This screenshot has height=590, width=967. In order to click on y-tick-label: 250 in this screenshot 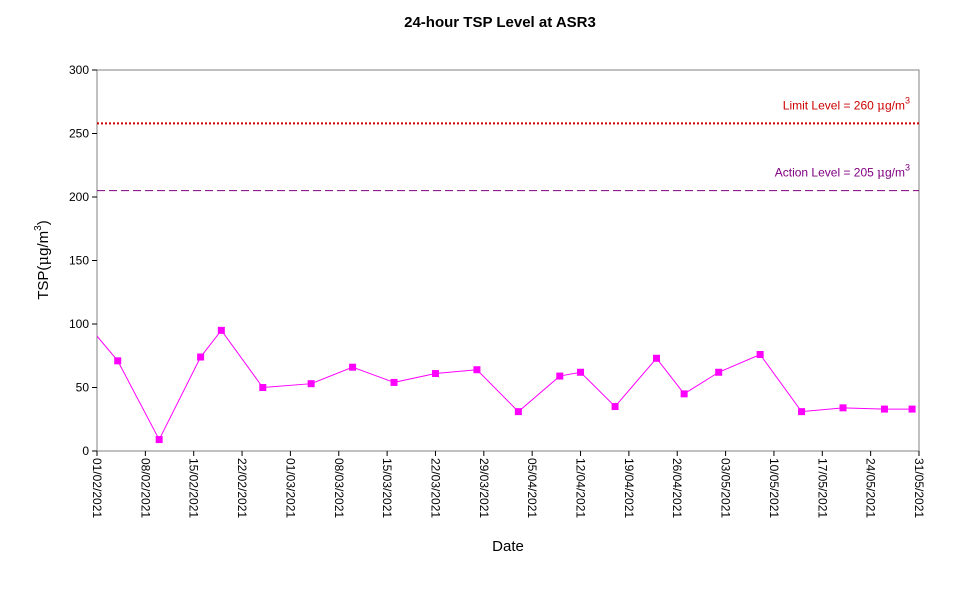, I will do `click(79, 134)`.